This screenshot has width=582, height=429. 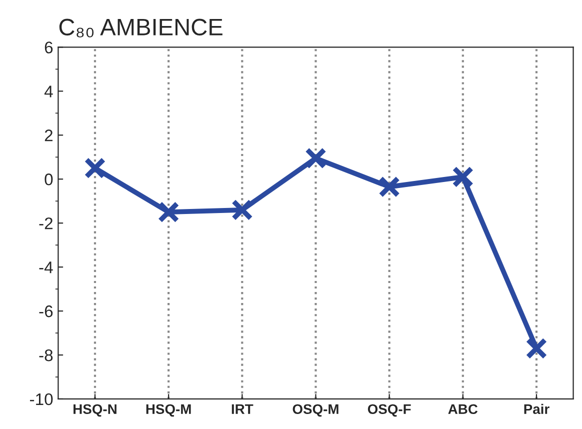 I want to click on x-tick-label: IRT, so click(x=243, y=409).